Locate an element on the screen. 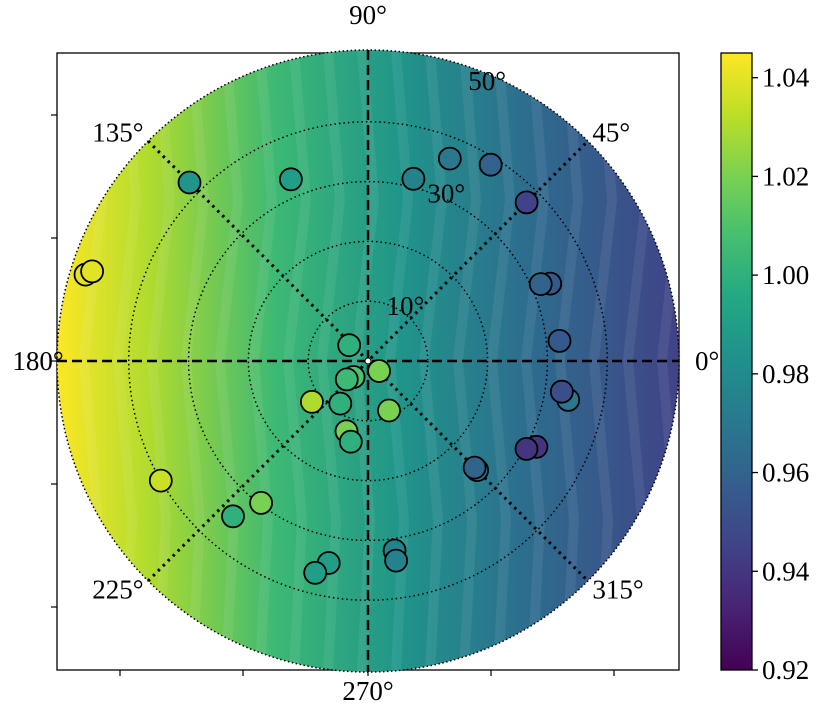 This screenshot has width=830, height=703. angle-label: 180° is located at coordinates (37, 361).